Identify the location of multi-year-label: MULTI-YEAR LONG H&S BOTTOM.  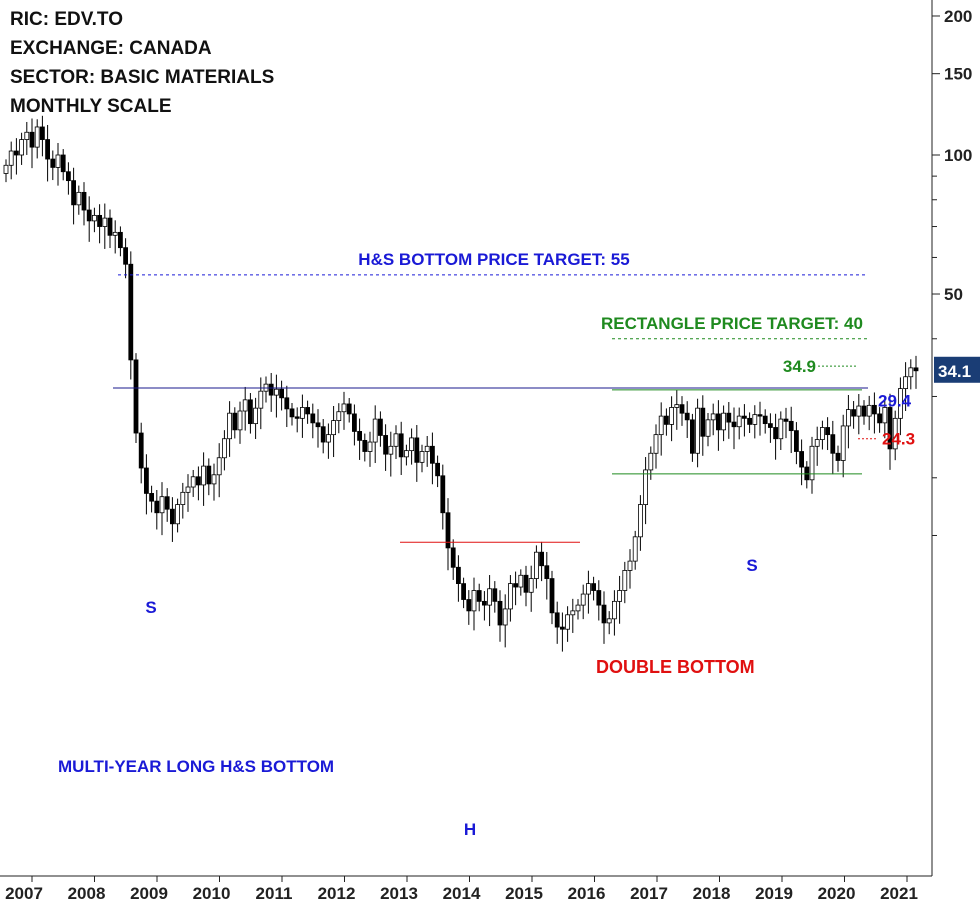
(196, 766).